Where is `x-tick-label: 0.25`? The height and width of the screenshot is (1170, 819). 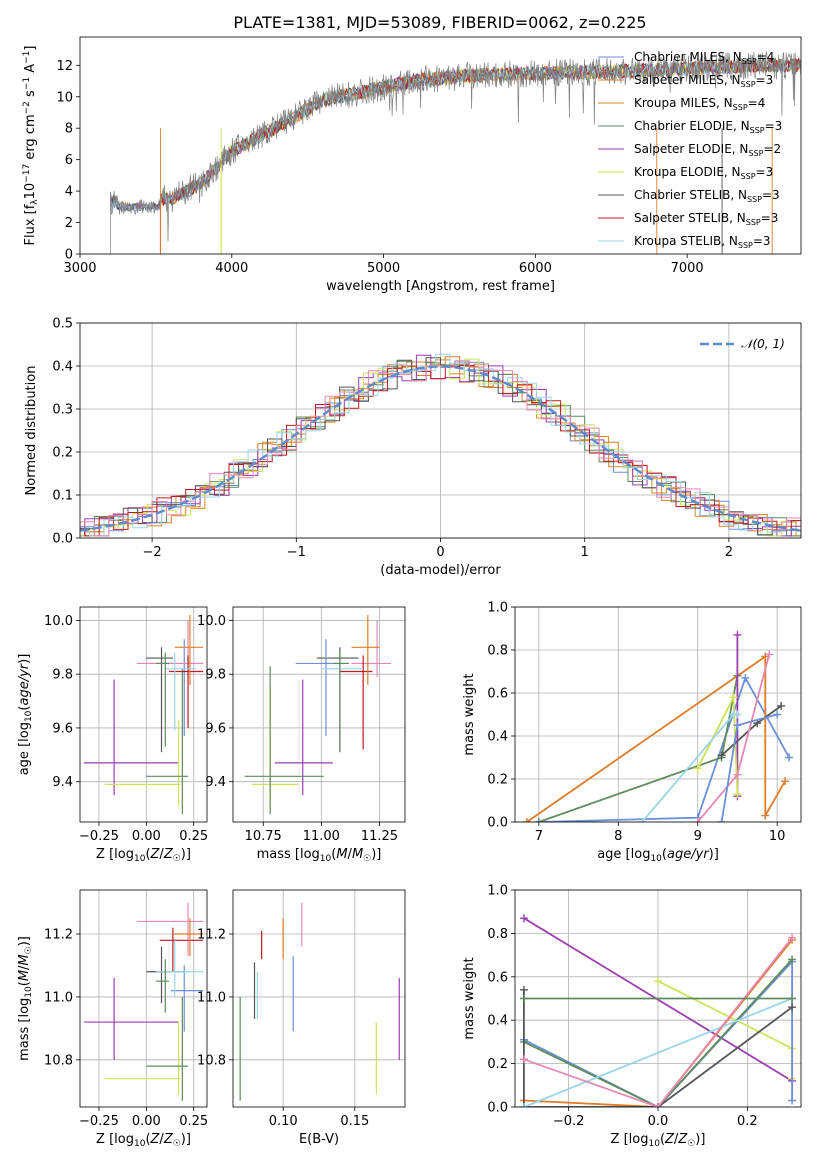 x-tick-label: 0.25 is located at coordinates (193, 836).